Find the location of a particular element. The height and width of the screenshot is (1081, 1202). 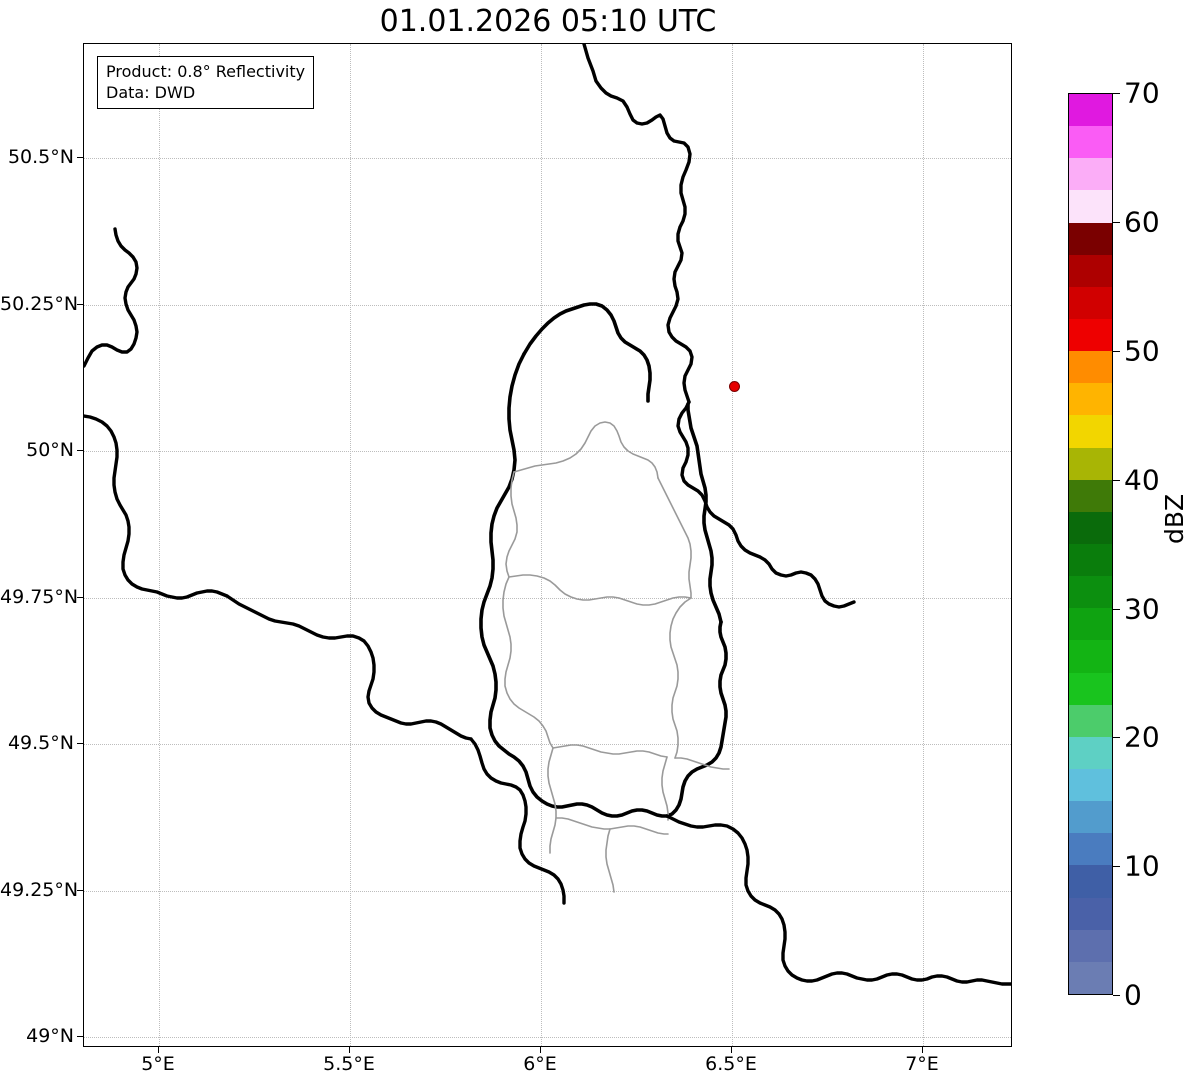

colorbar-band-0-2.5 is located at coordinates (1090, 977).